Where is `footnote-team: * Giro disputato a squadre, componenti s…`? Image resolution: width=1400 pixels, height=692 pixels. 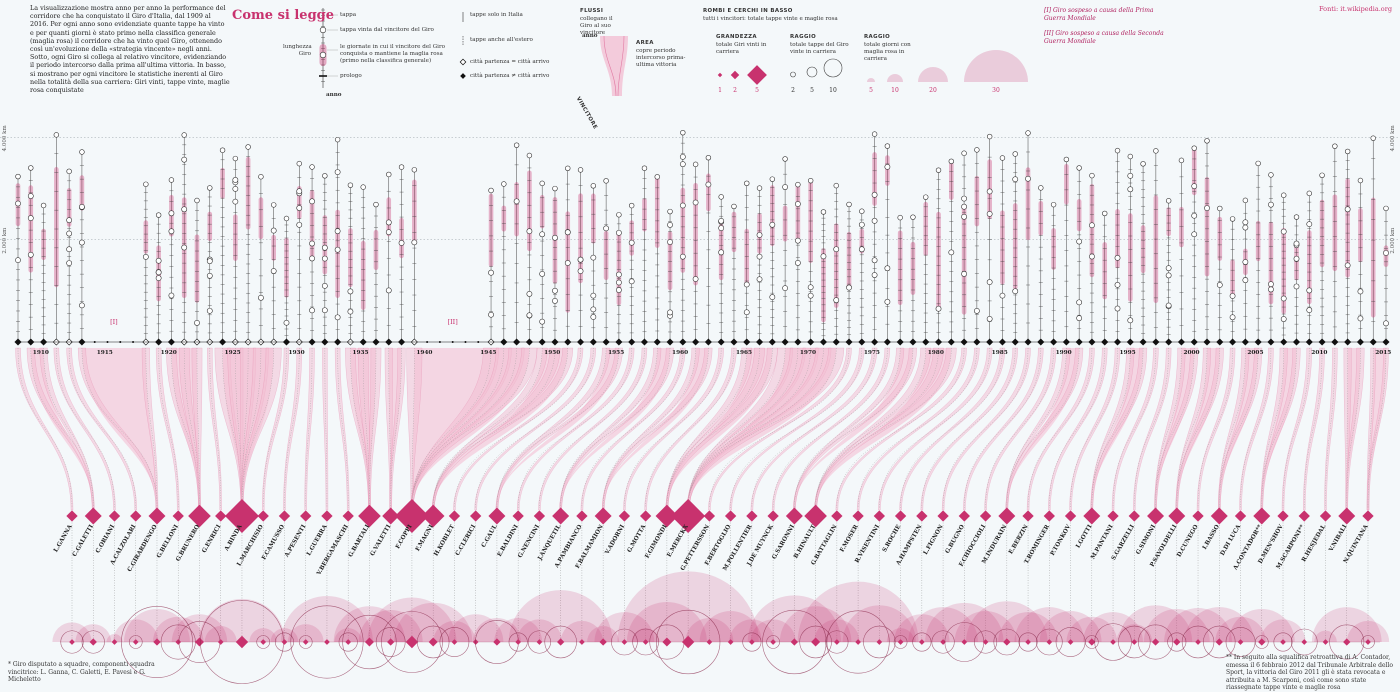
footnote-team: * Giro disputato a squadre, componenti s… is located at coordinates (81, 672).